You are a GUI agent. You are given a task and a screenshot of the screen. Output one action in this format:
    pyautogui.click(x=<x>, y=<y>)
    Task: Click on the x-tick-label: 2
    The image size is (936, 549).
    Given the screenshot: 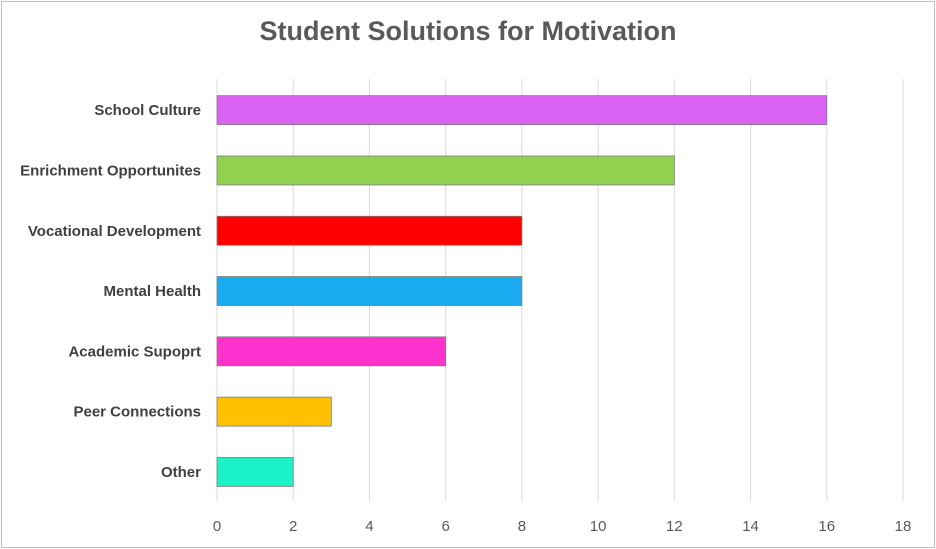 What is the action you would take?
    pyautogui.click(x=293, y=526)
    